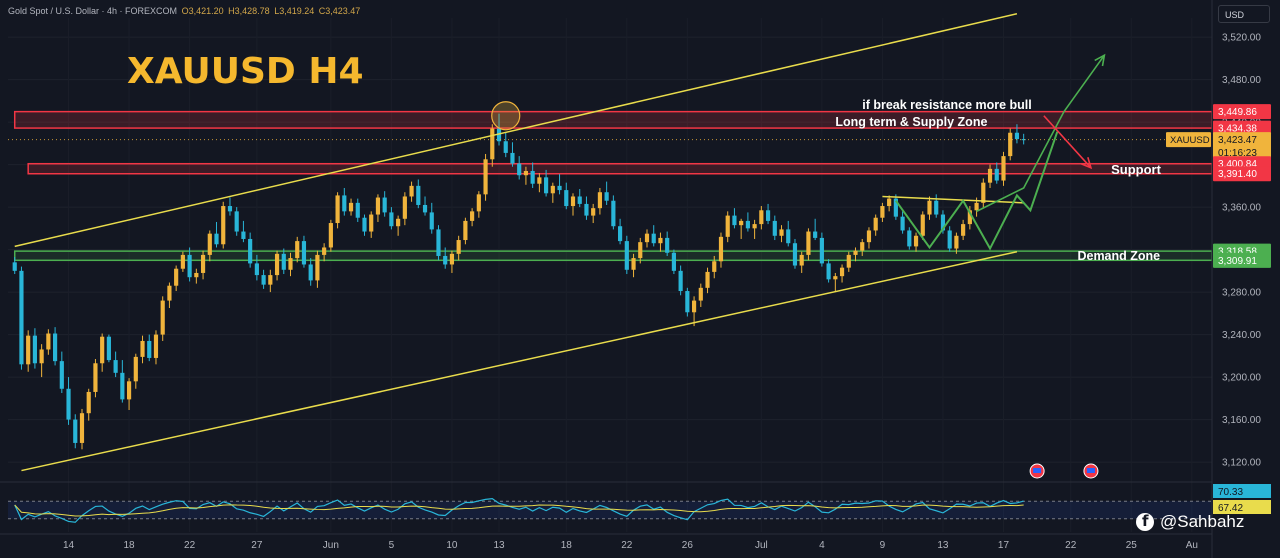 Image resolution: width=1280 pixels, height=558 pixels. Describe the element at coordinates (1230, 508) in the screenshot. I see `rsi-ma-text: 67.42` at that location.